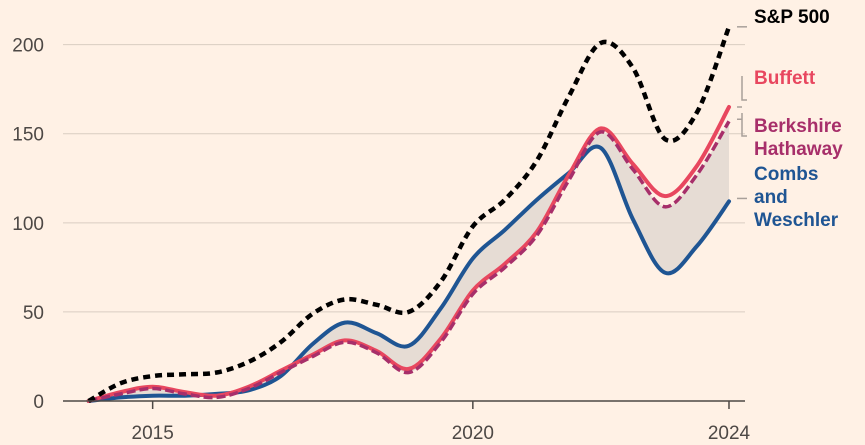 This screenshot has width=865, height=445. Describe the element at coordinates (742, 92) in the screenshot. I see `connector-buffett` at that location.